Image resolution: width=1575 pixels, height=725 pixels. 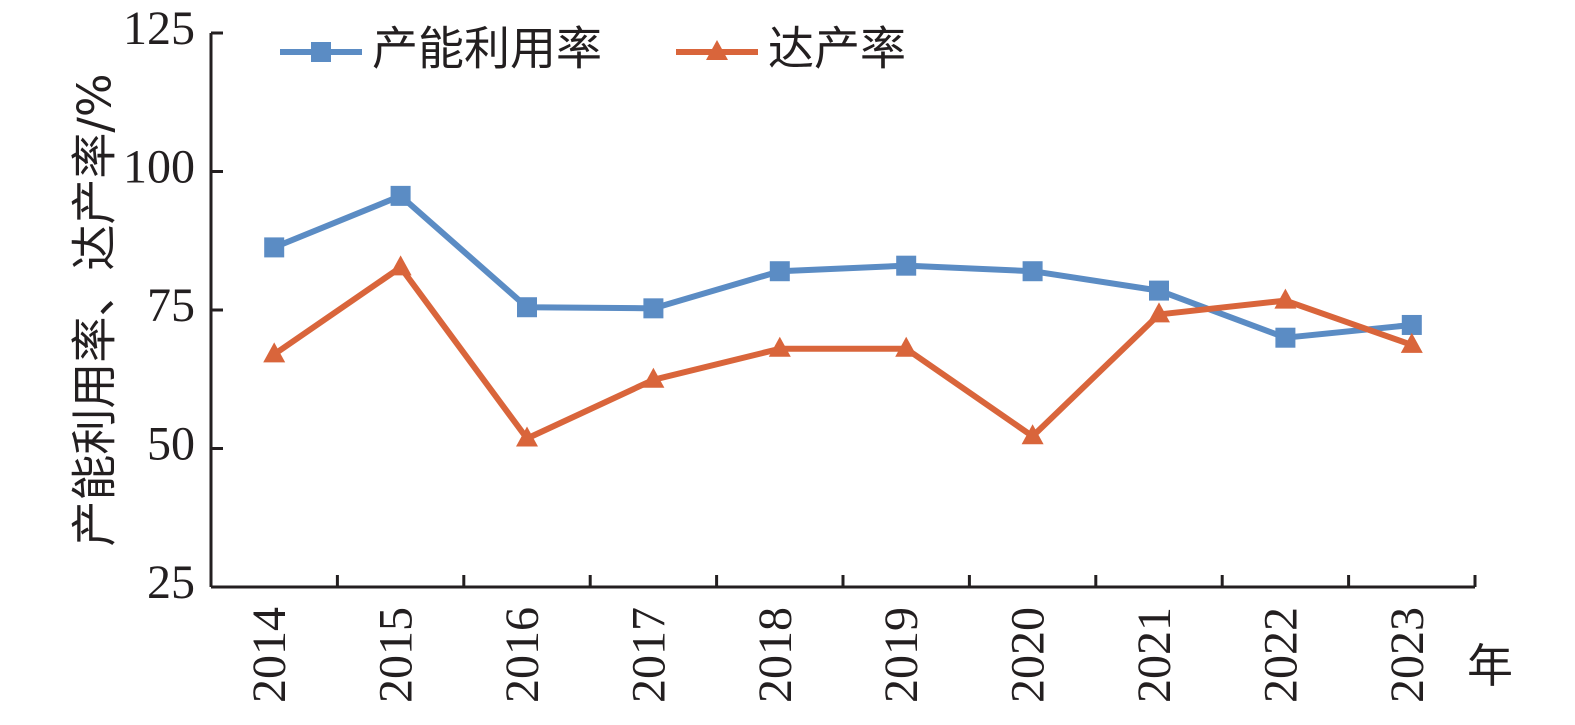 I want to click on y-tick-label: 125, so click(x=159, y=28).